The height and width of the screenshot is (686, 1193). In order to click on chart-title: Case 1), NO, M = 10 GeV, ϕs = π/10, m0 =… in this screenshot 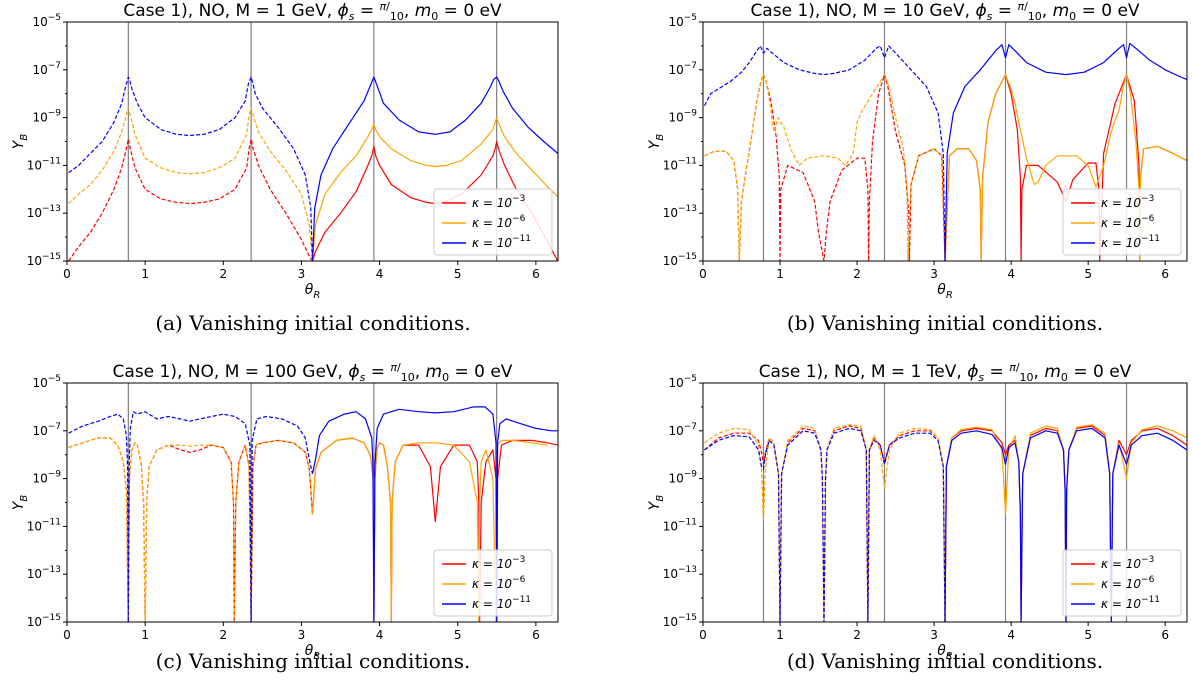, I will do `click(944, 11)`.